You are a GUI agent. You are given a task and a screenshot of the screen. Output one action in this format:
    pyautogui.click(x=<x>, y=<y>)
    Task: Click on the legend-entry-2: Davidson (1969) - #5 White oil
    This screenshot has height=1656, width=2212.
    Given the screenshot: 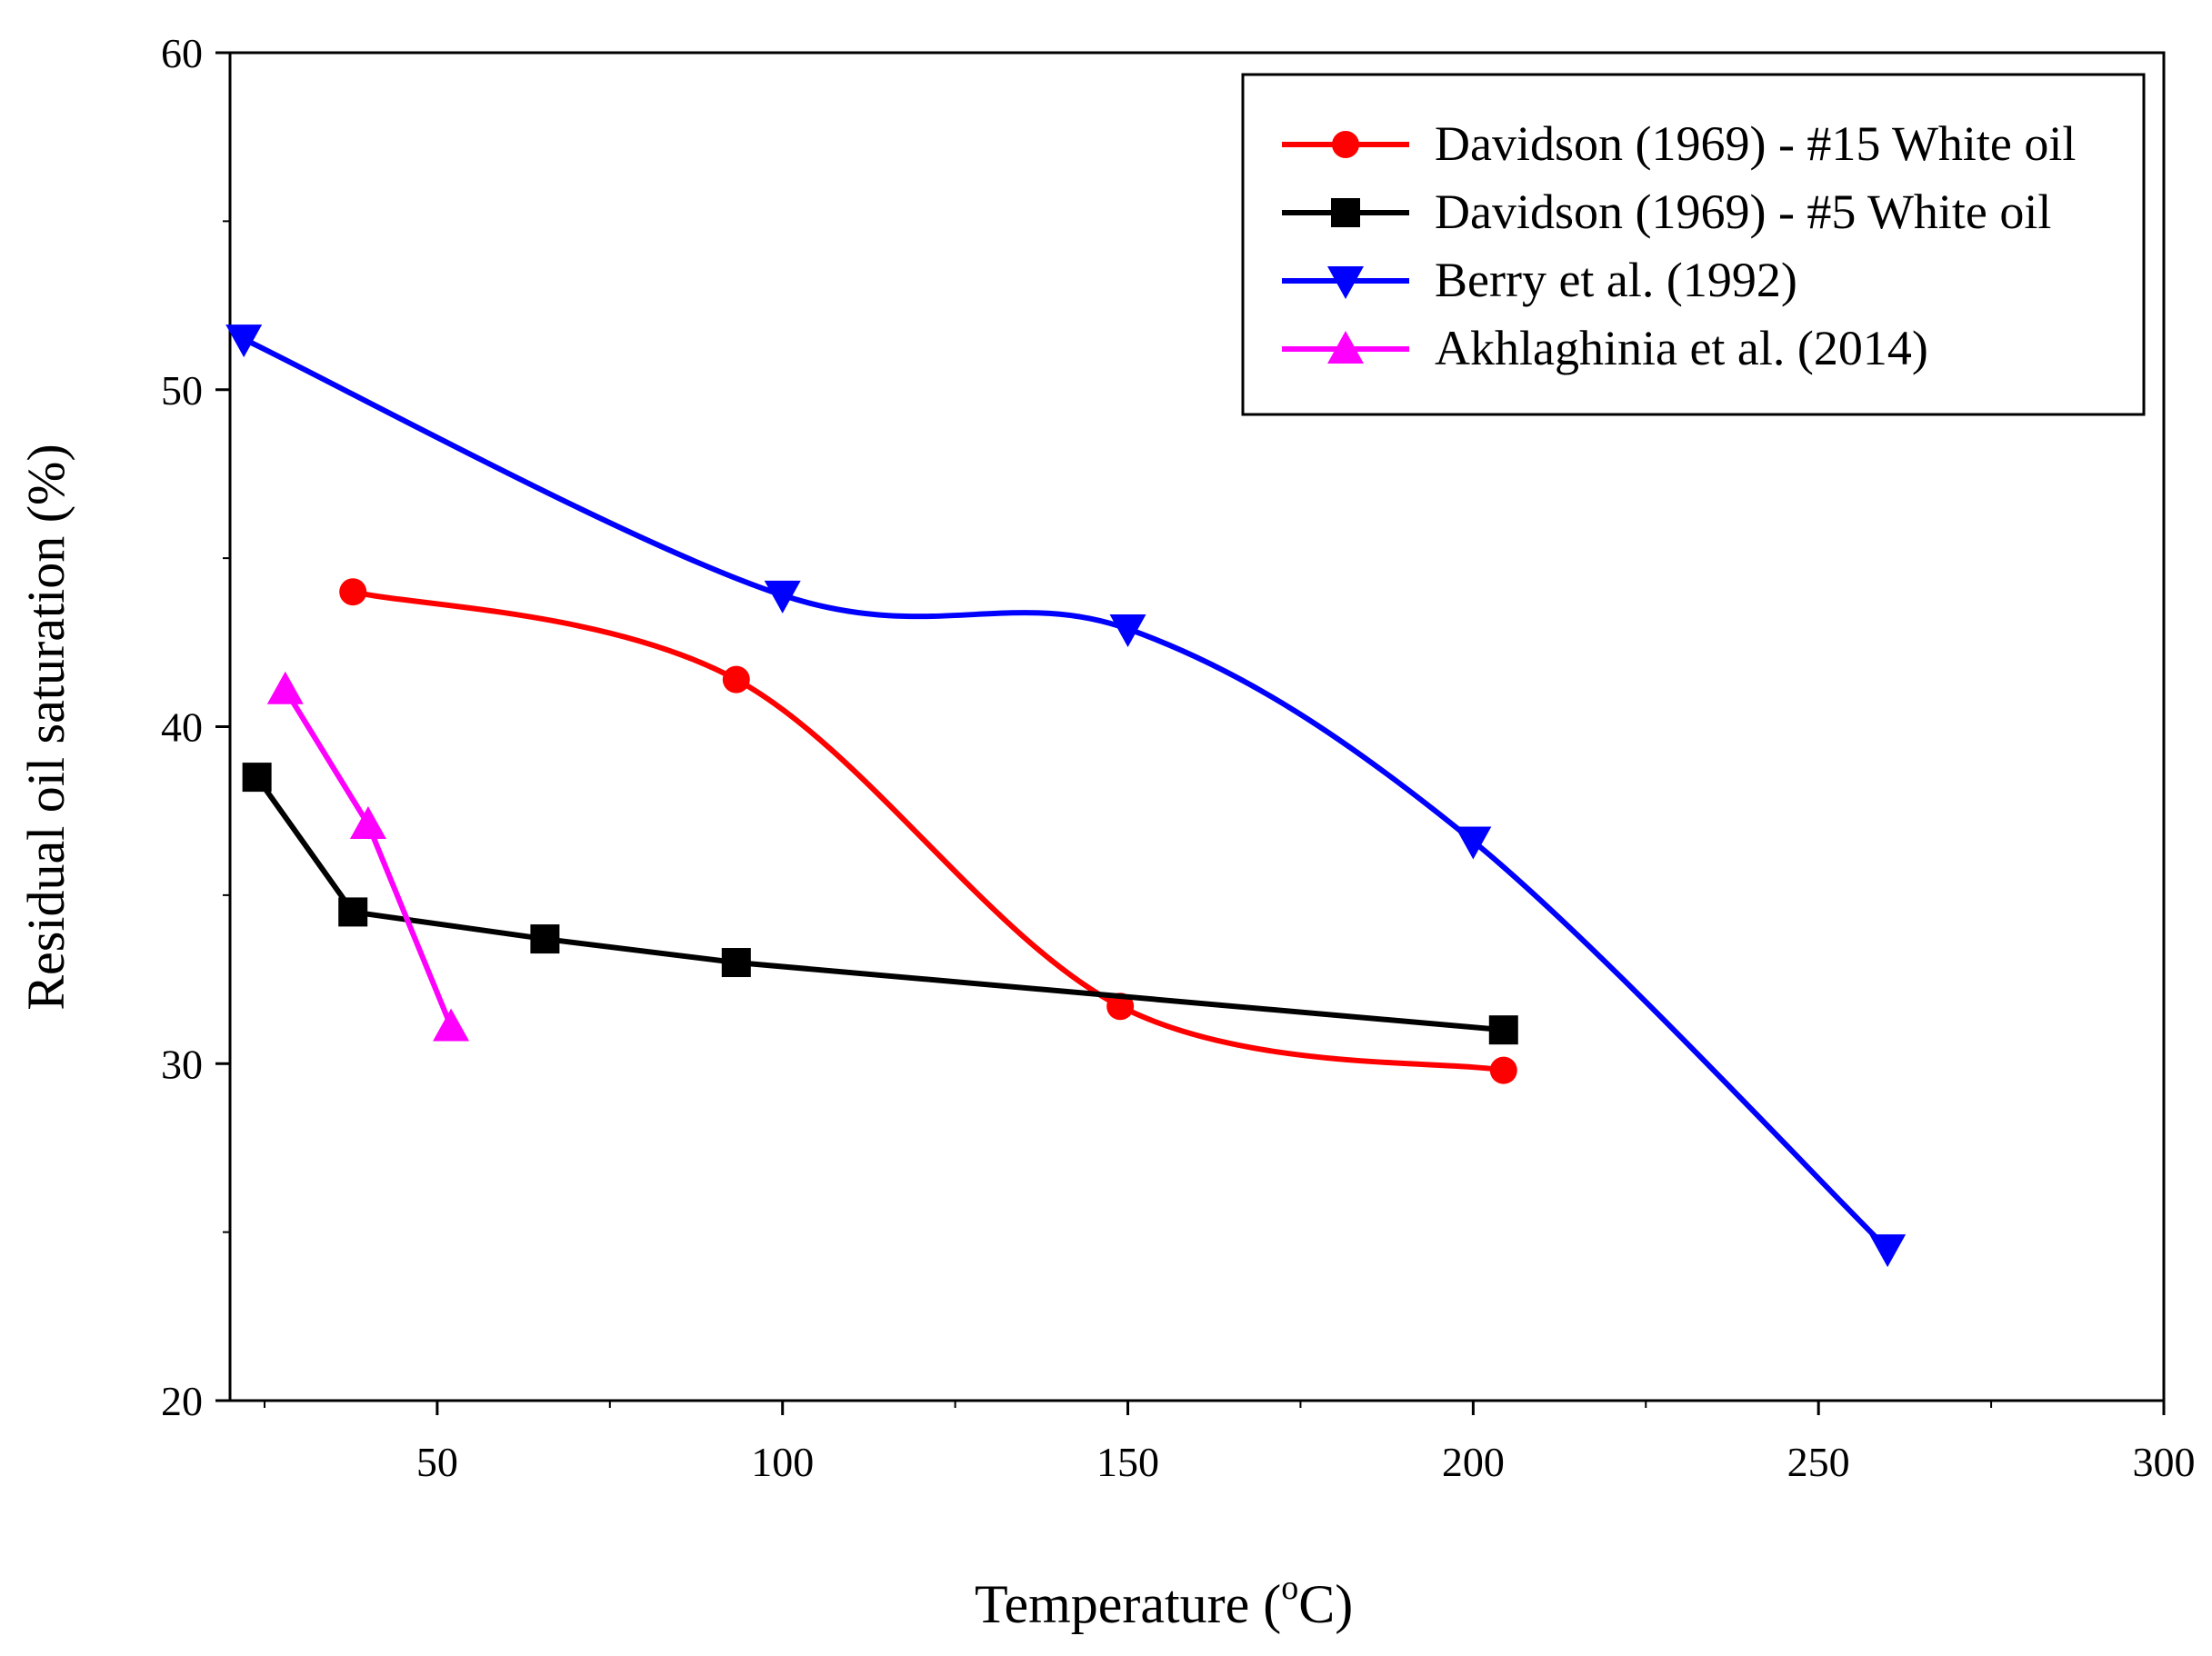 What is the action you would take?
    pyautogui.click(x=1666, y=212)
    